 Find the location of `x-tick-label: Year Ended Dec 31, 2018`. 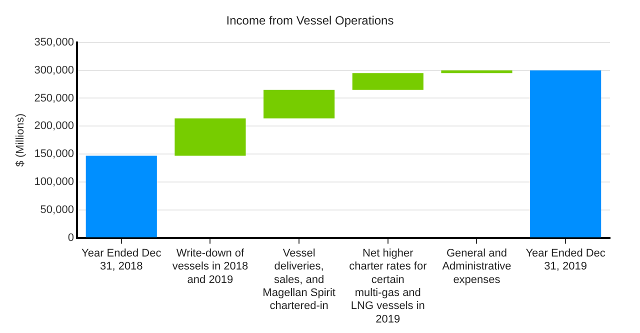

x-tick-label: Year Ended Dec 31, 2018 is located at coordinates (122, 260).